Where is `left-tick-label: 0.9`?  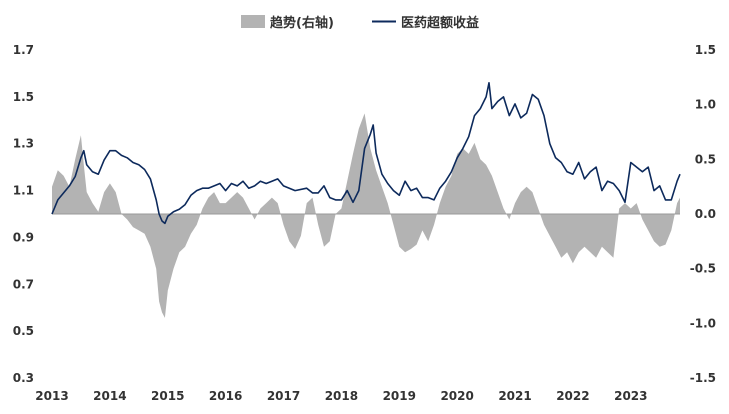 left-tick-label: 0.9 is located at coordinates (23, 237).